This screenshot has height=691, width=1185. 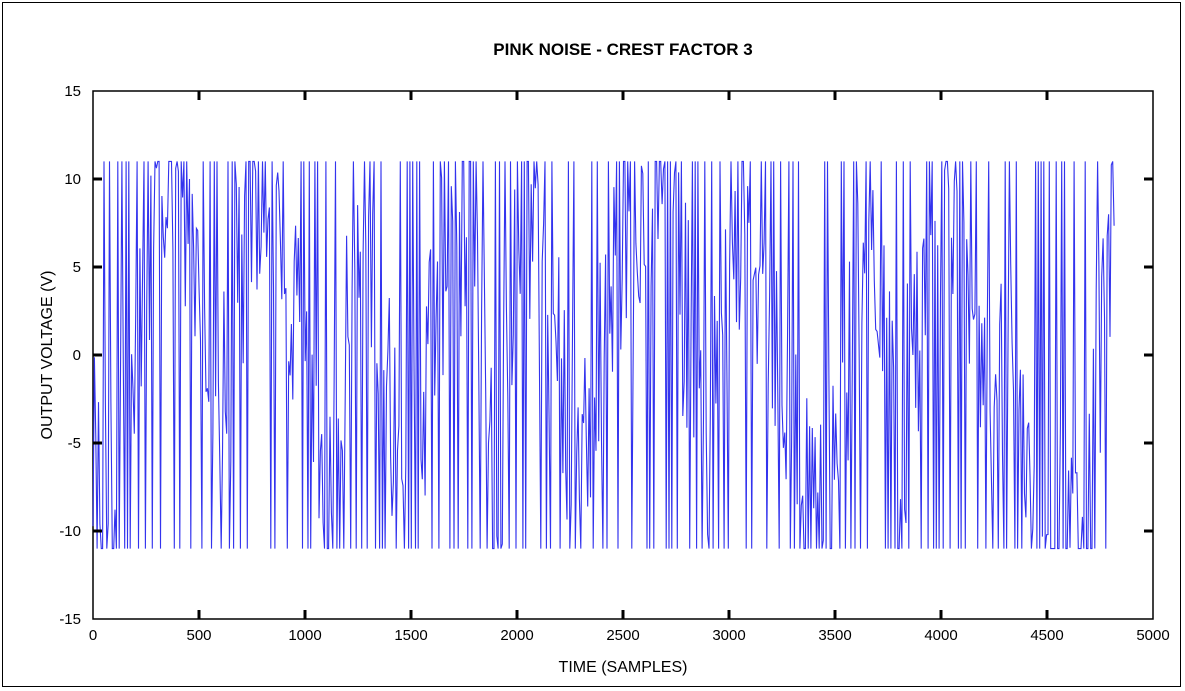 I want to click on x-tick-label: 1500, so click(x=410, y=635).